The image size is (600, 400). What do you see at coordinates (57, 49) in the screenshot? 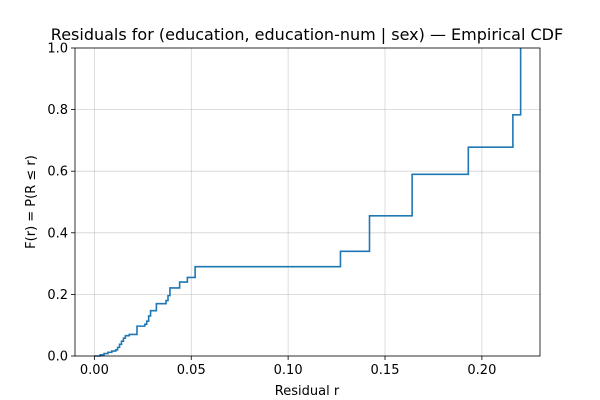
I see `y-tick-label: 1.0` at bounding box center [57, 49].